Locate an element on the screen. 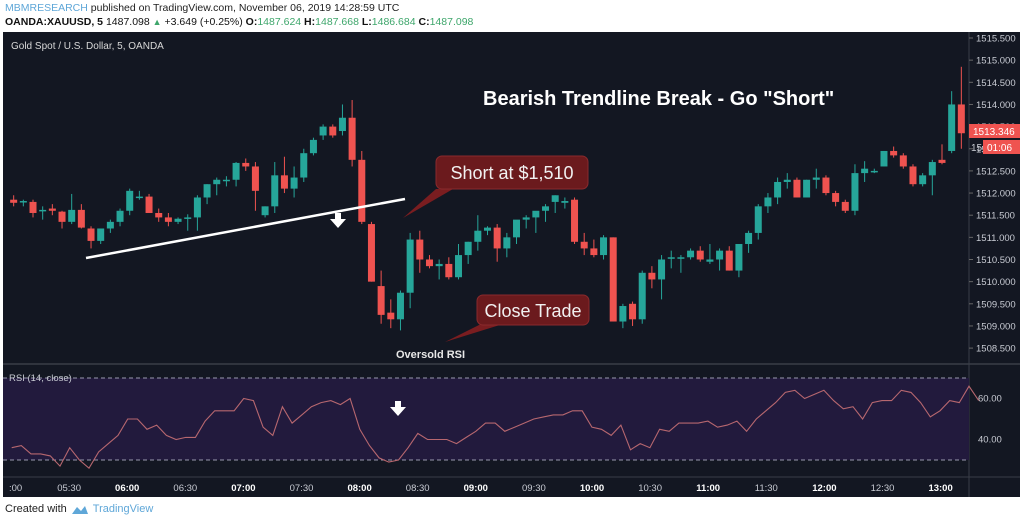 This screenshot has height=522, width=1024. svg-text: 1515.000 is located at coordinates (996, 61).